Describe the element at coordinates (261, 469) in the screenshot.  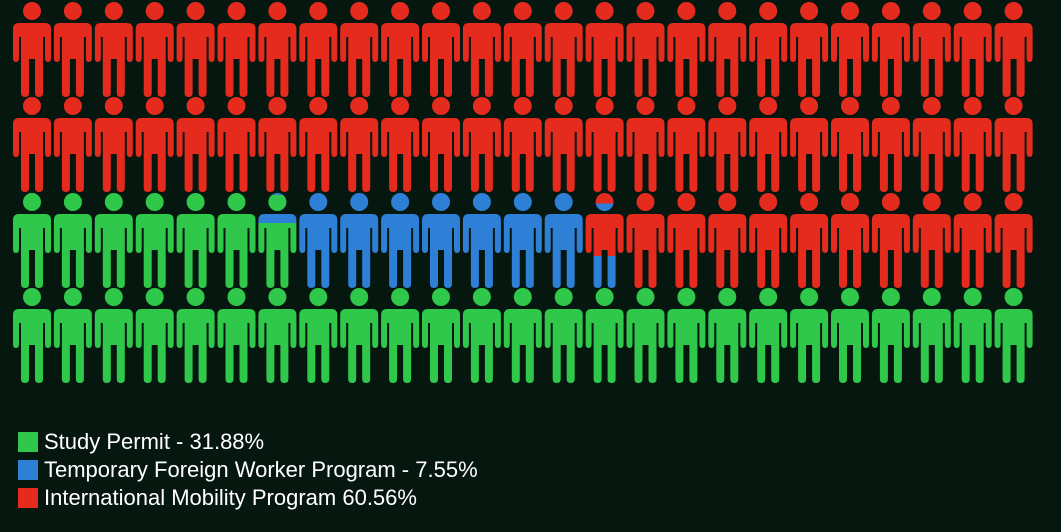
I see `legend-label-temporary-foreign-worker: Temporary Foreign Worker Program - 7.55%` at that location.